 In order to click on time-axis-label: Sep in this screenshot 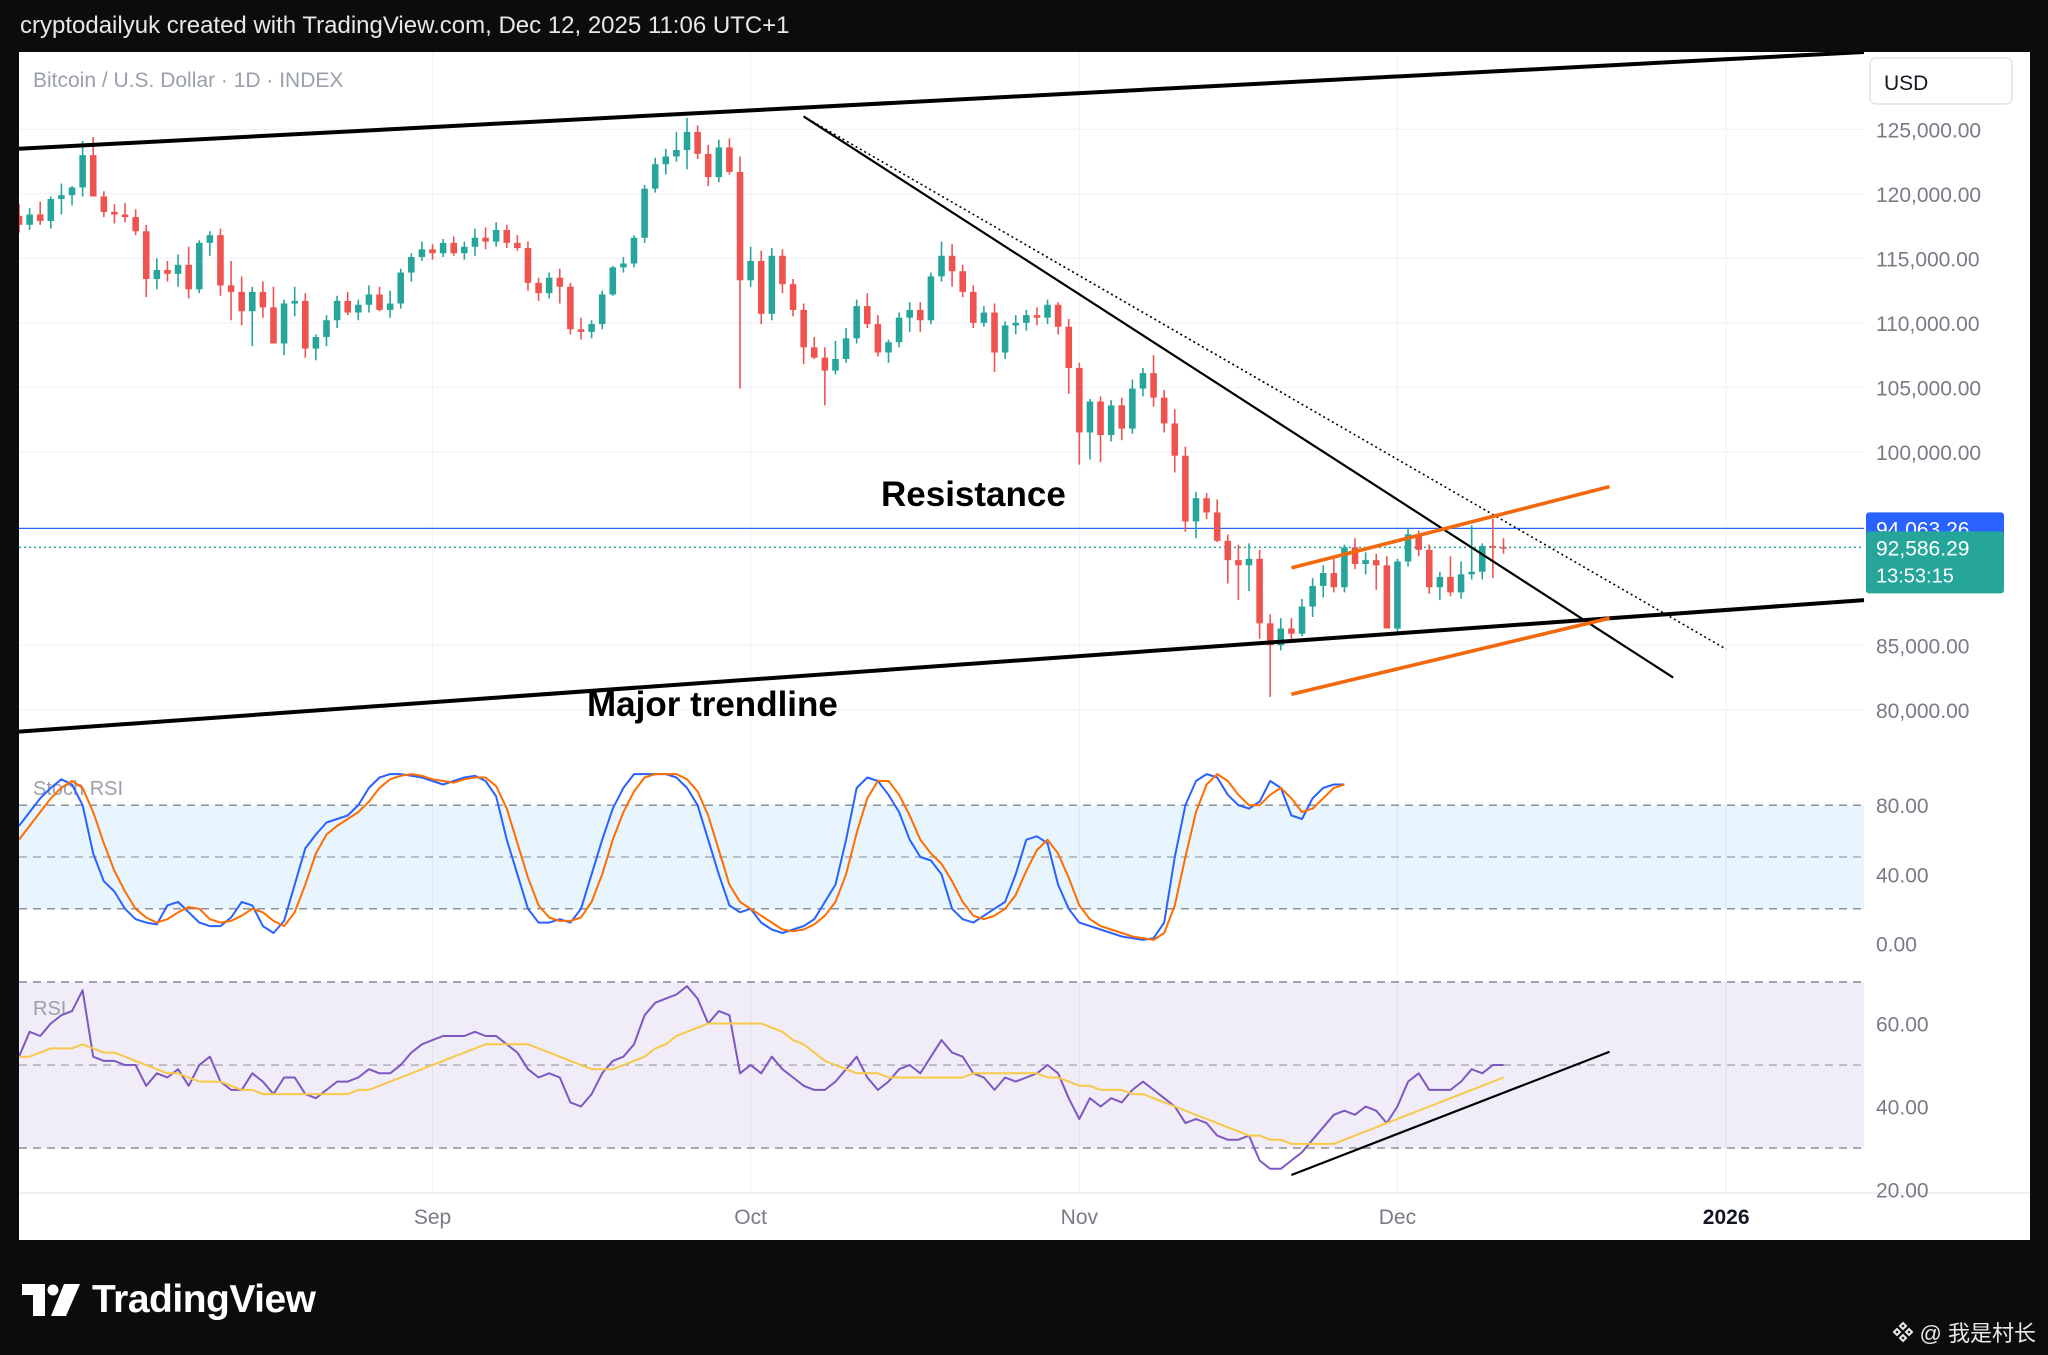, I will do `click(432, 1217)`.